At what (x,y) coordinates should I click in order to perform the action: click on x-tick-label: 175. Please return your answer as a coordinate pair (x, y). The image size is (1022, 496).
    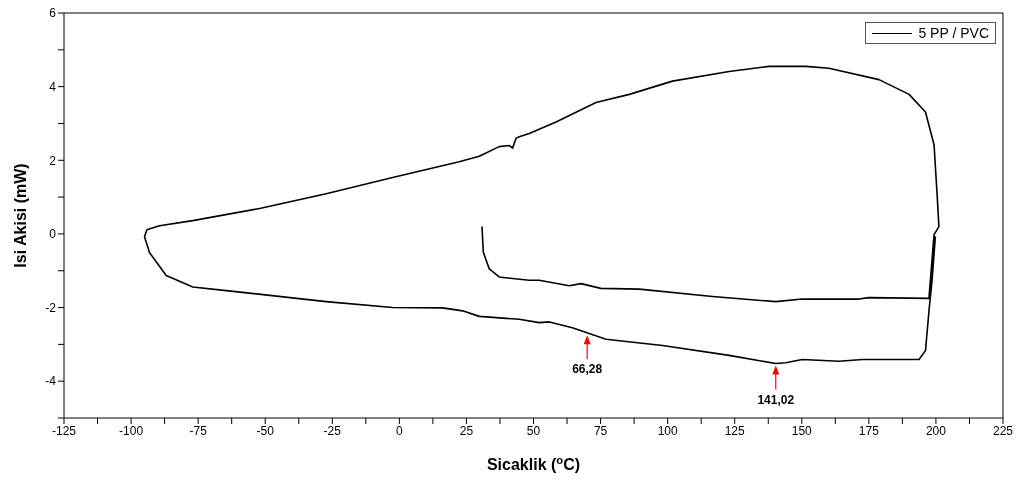
    Looking at the image, I should click on (869, 430).